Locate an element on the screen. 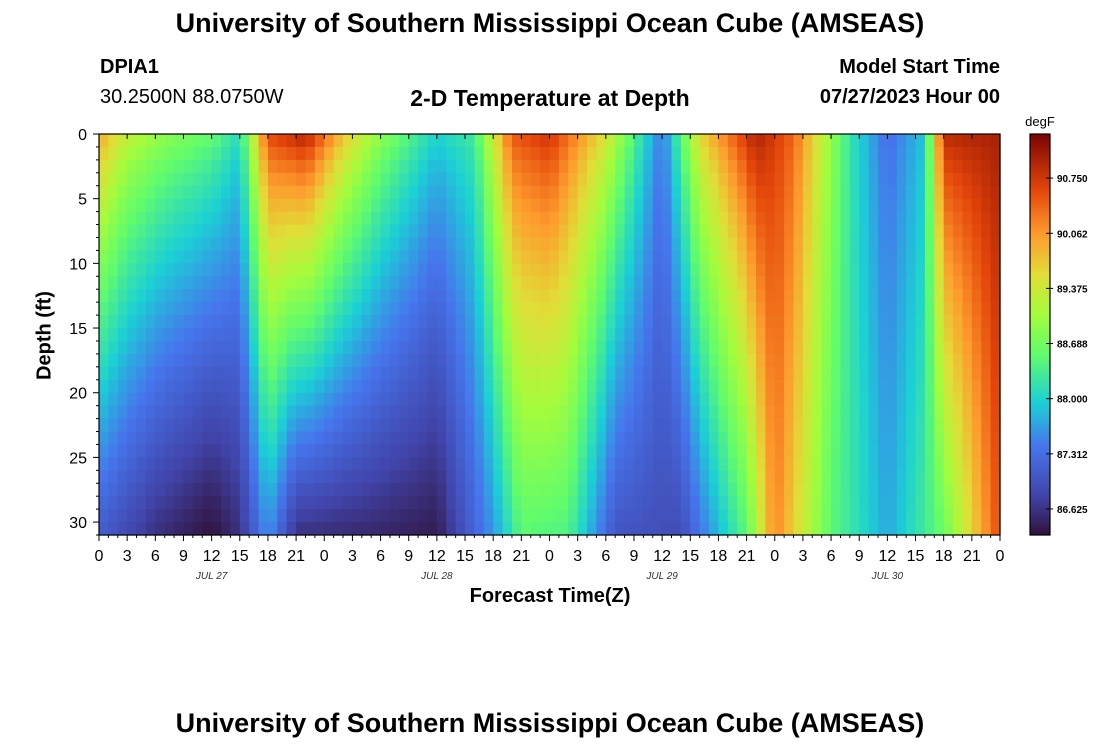 The height and width of the screenshot is (750, 1100). y-tick-label: 10 is located at coordinates (78, 264).